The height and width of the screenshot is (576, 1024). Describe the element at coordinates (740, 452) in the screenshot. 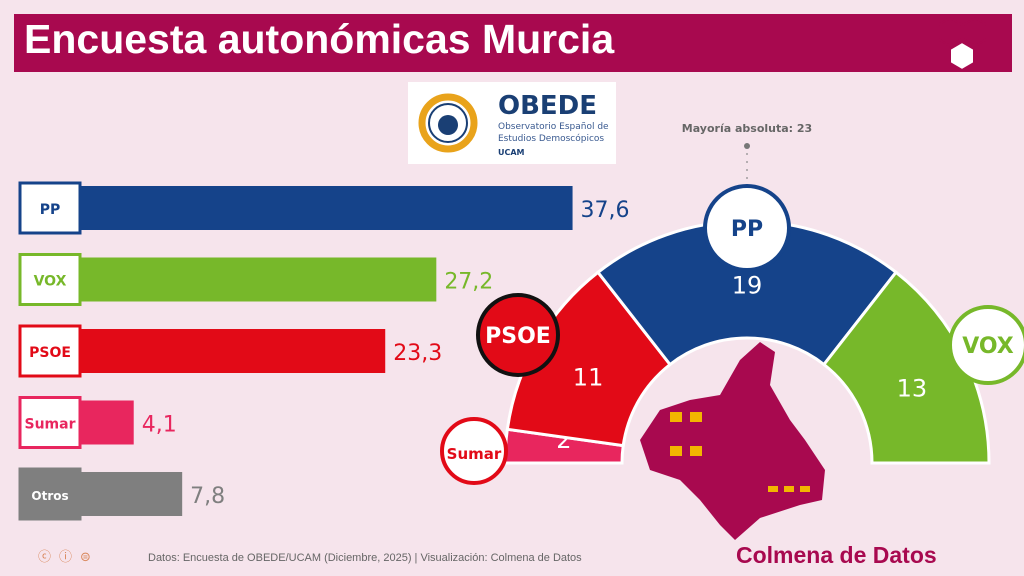

I see `crowns-icon` at that location.